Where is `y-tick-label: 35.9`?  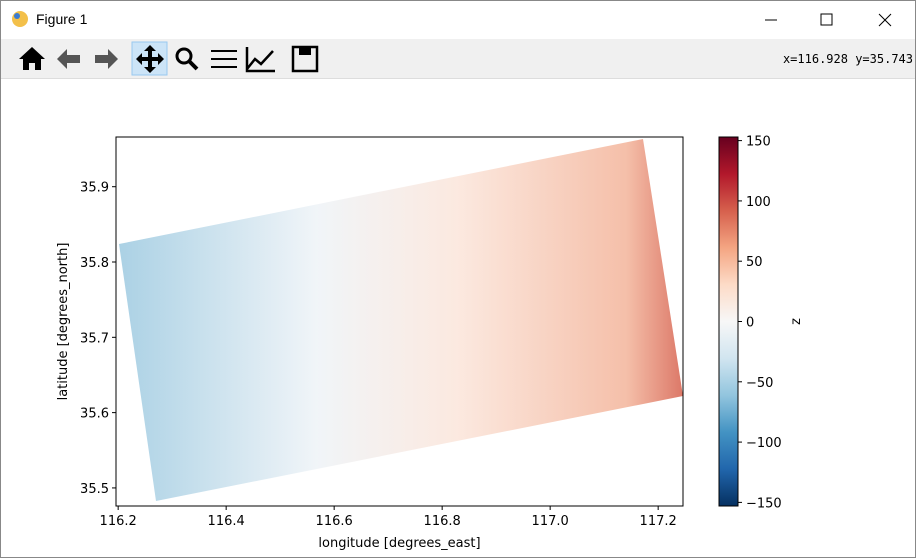 y-tick-label: 35.9 is located at coordinates (94, 188).